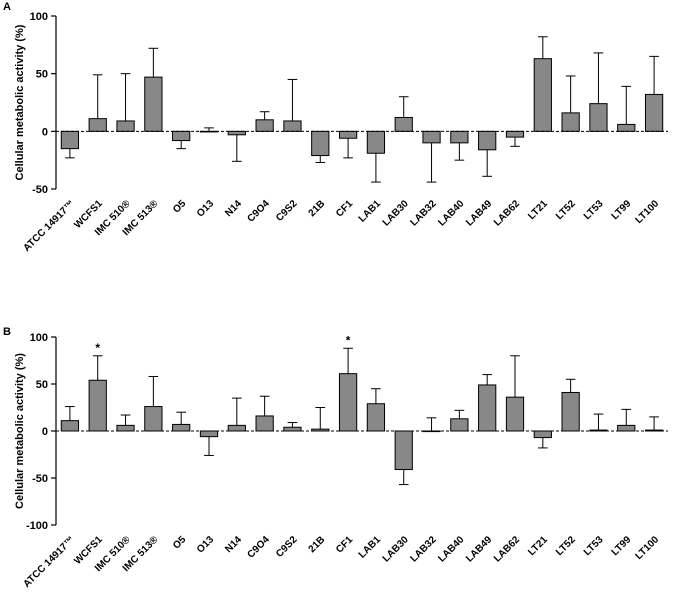  I want to click on panel-label: A, so click(7, 7).